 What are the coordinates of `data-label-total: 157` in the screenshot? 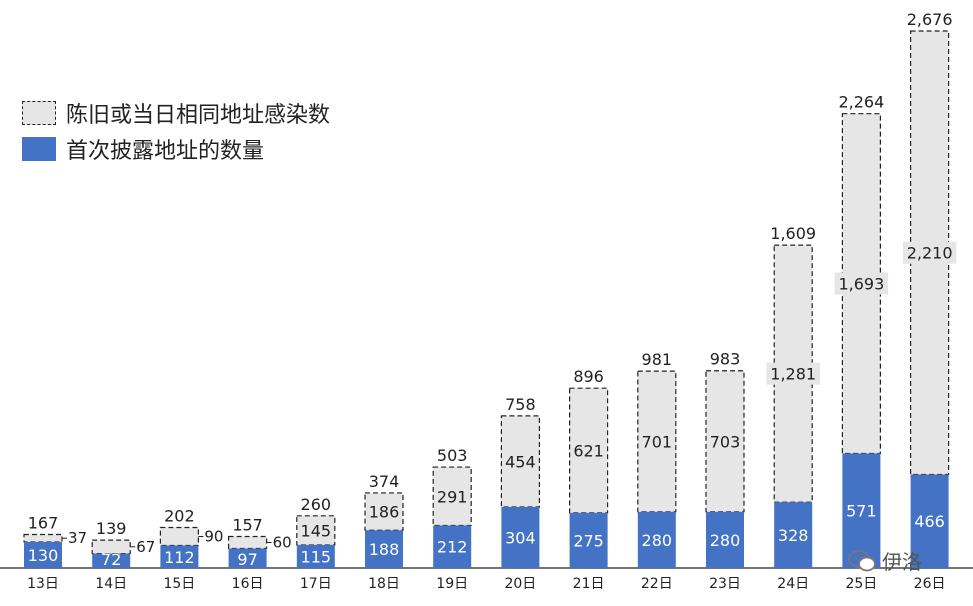 It's located at (247, 524).